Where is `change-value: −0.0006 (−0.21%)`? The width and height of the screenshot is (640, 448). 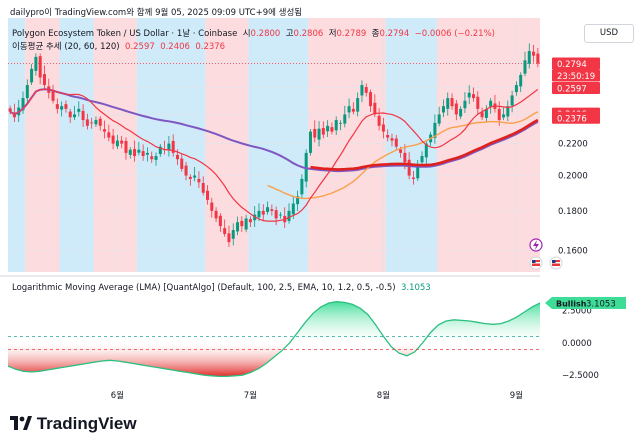
change-value: −0.0006 (−0.21%) is located at coordinates (454, 34).